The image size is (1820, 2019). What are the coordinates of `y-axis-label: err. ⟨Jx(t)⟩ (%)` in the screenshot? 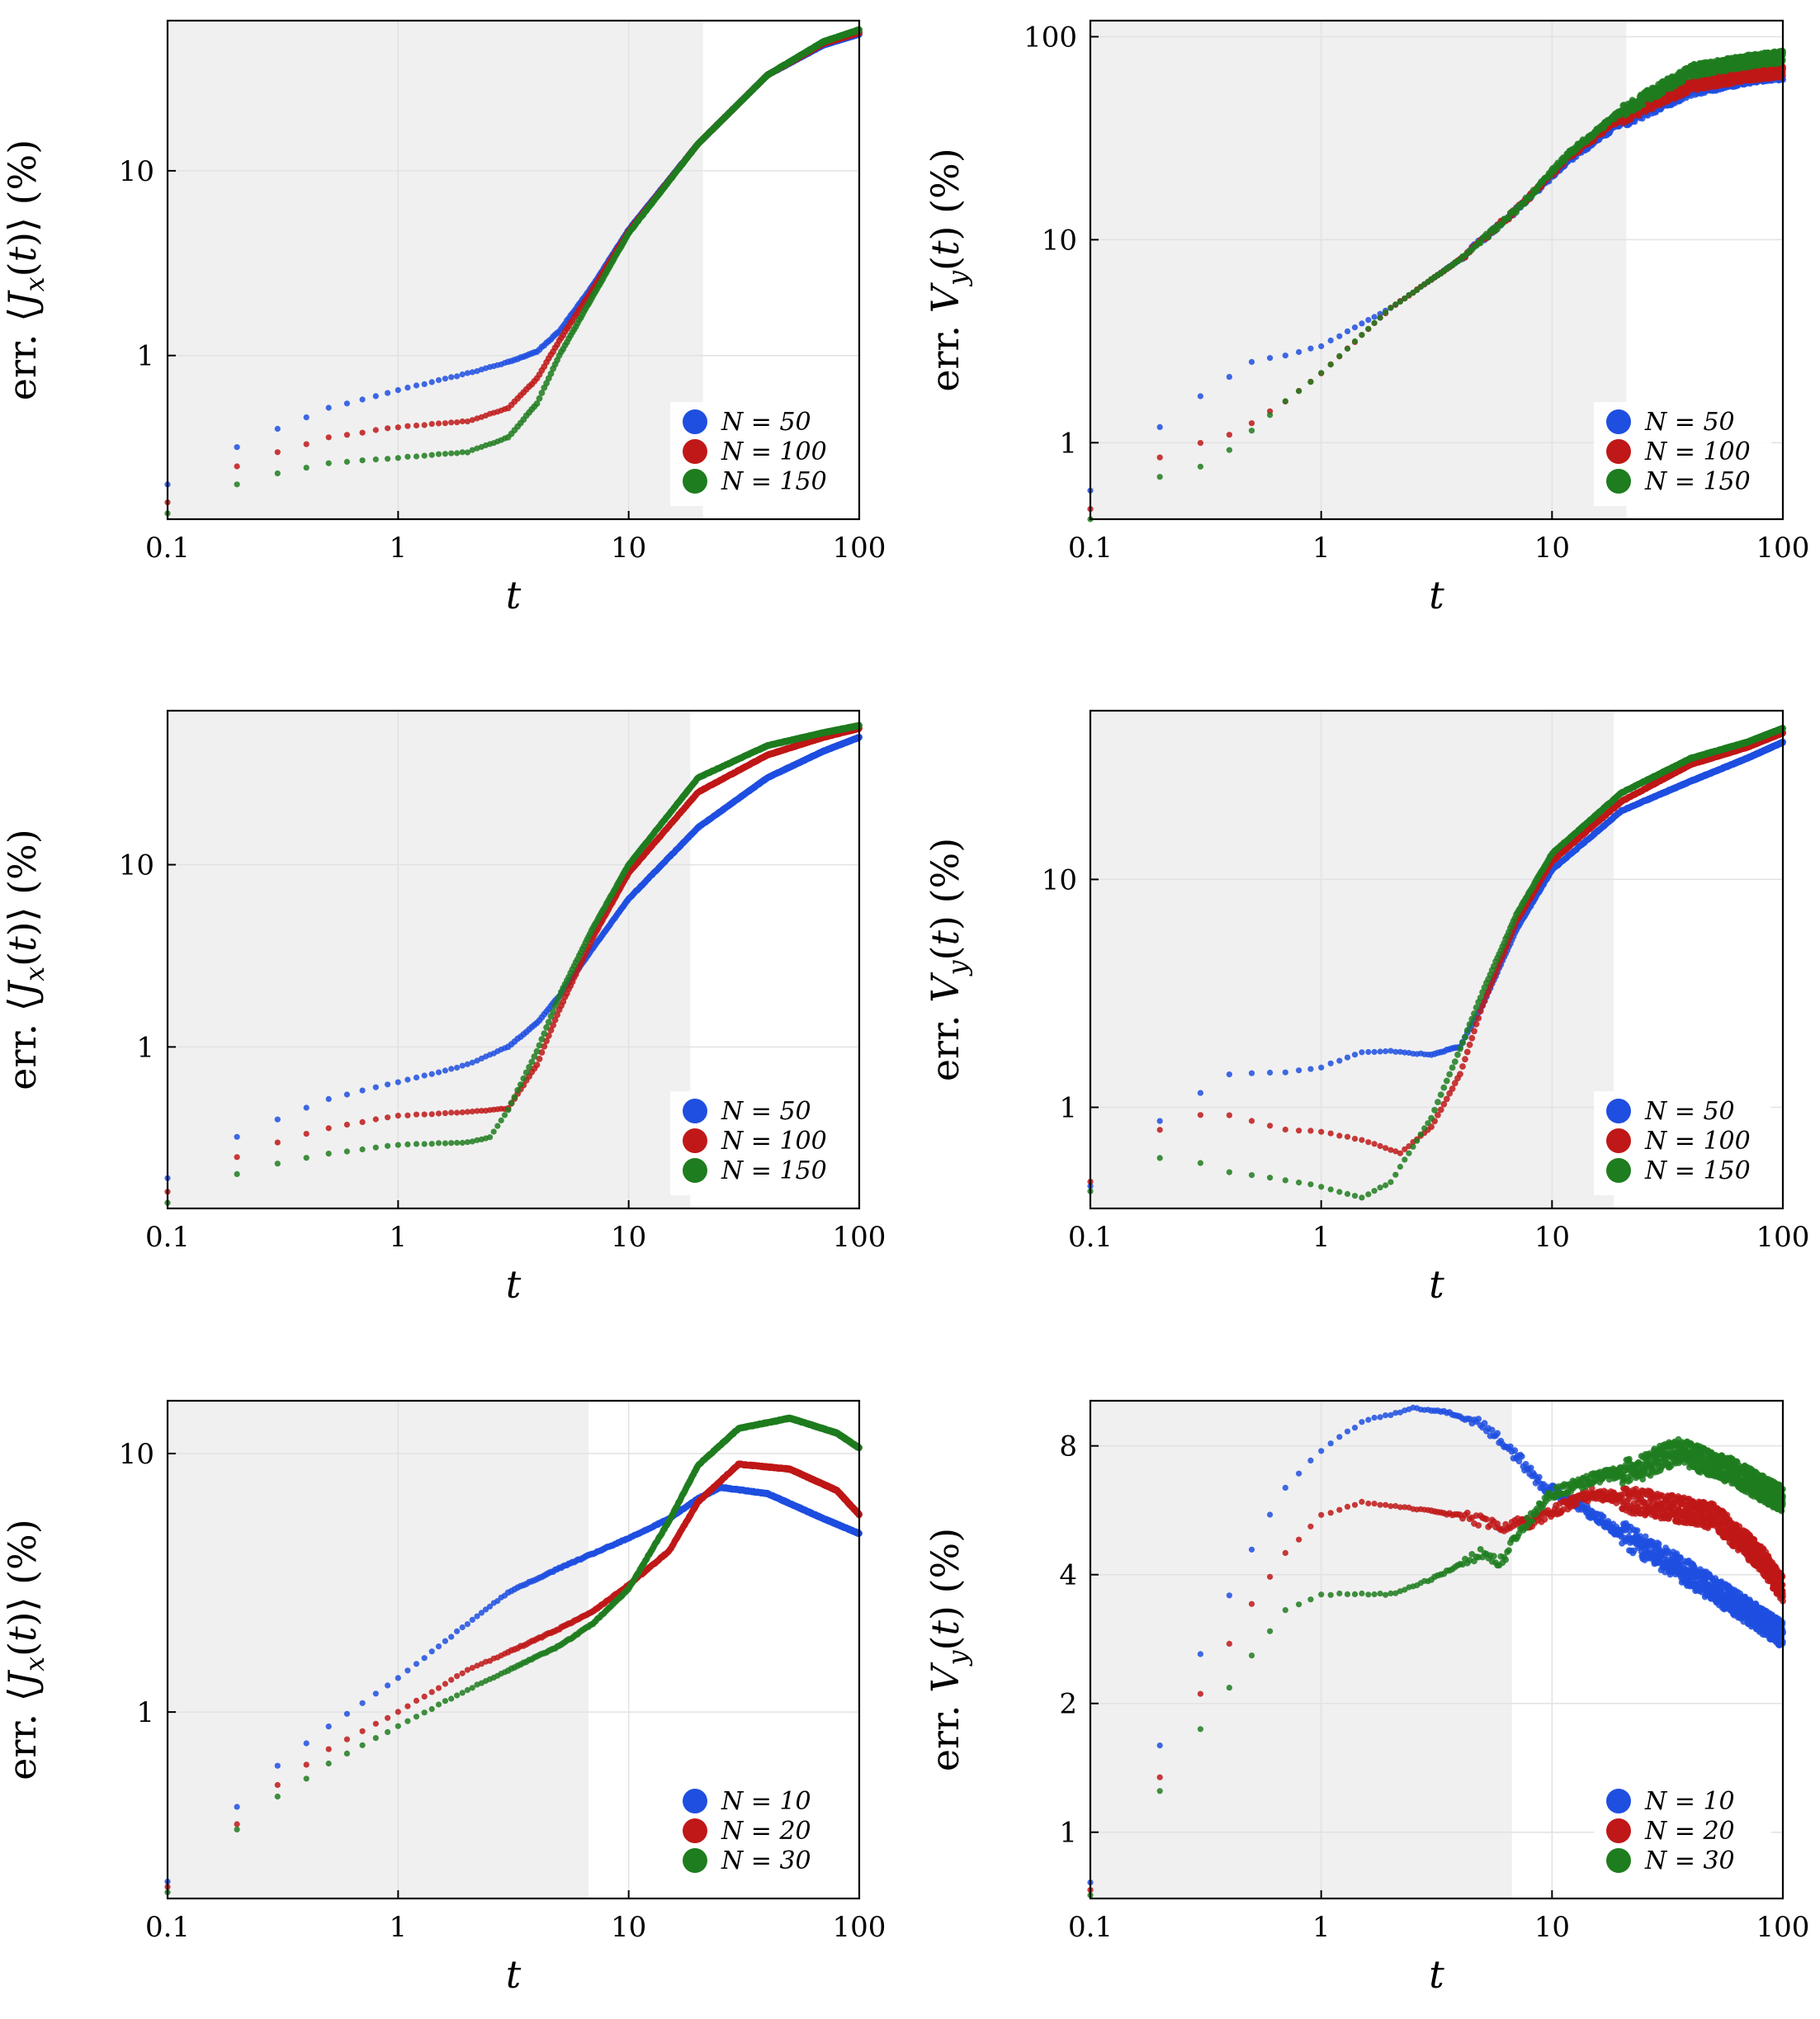 It's located at (25, 269).